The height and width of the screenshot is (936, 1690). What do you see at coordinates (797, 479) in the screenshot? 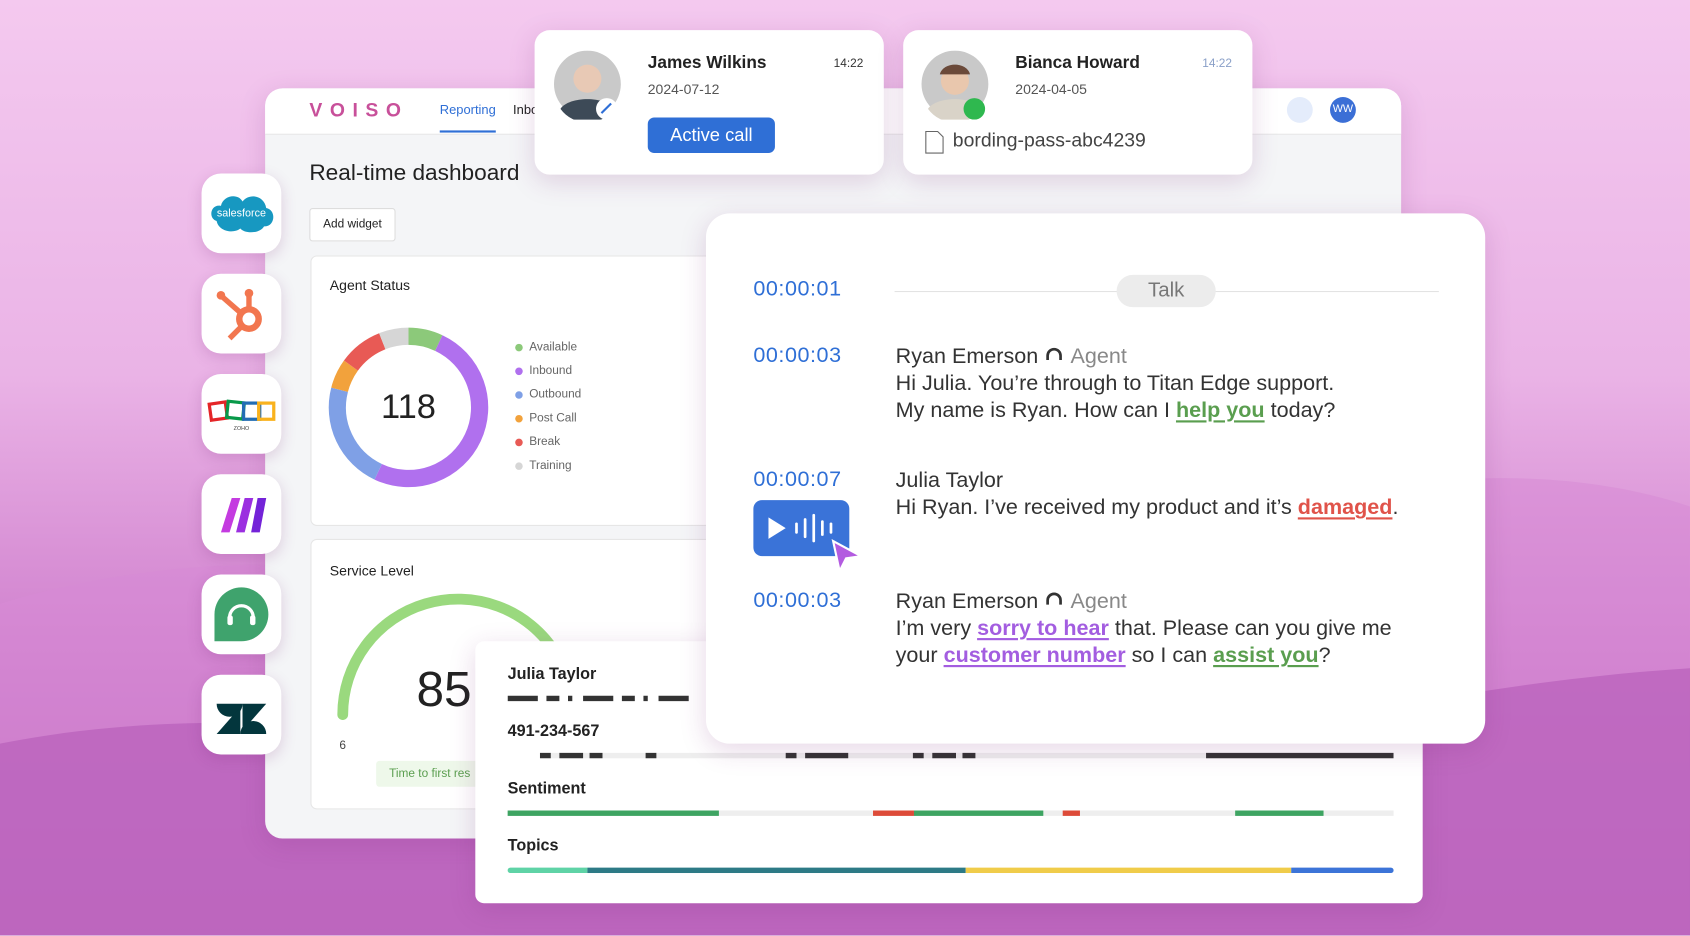
I see `timestamp: 00:00:07` at bounding box center [797, 479].